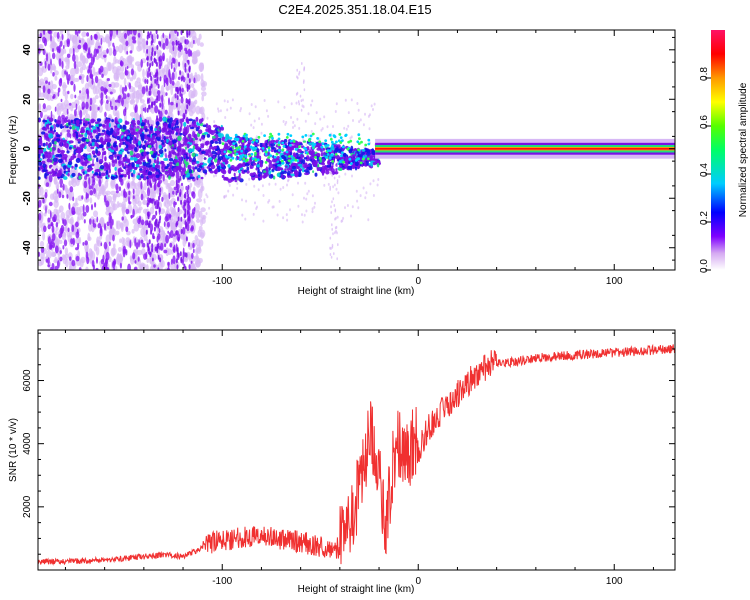  Describe the element at coordinates (356, 589) in the screenshot. I see `snr-x-axis-label: Height of straight line (km)` at that location.